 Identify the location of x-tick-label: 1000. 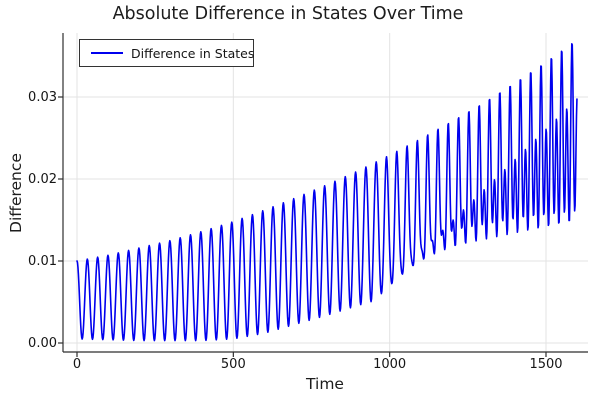
(390, 364).